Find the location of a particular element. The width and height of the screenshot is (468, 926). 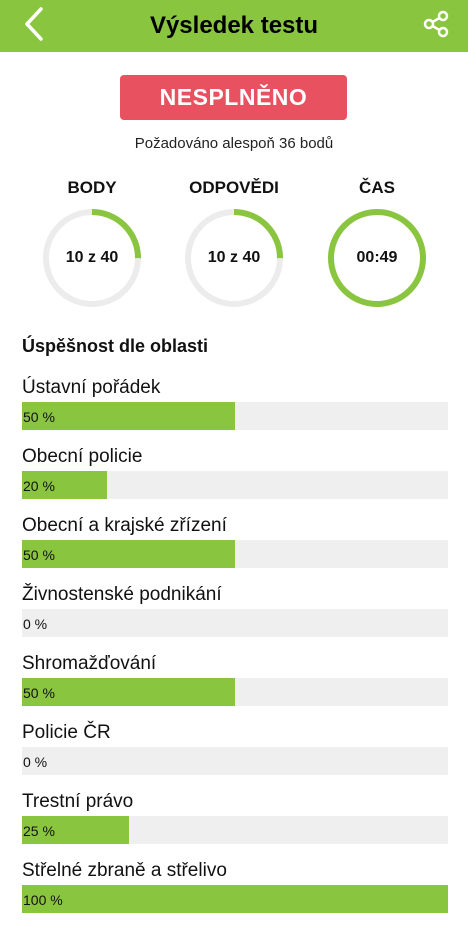

stat-label: BODY is located at coordinates (92, 187).